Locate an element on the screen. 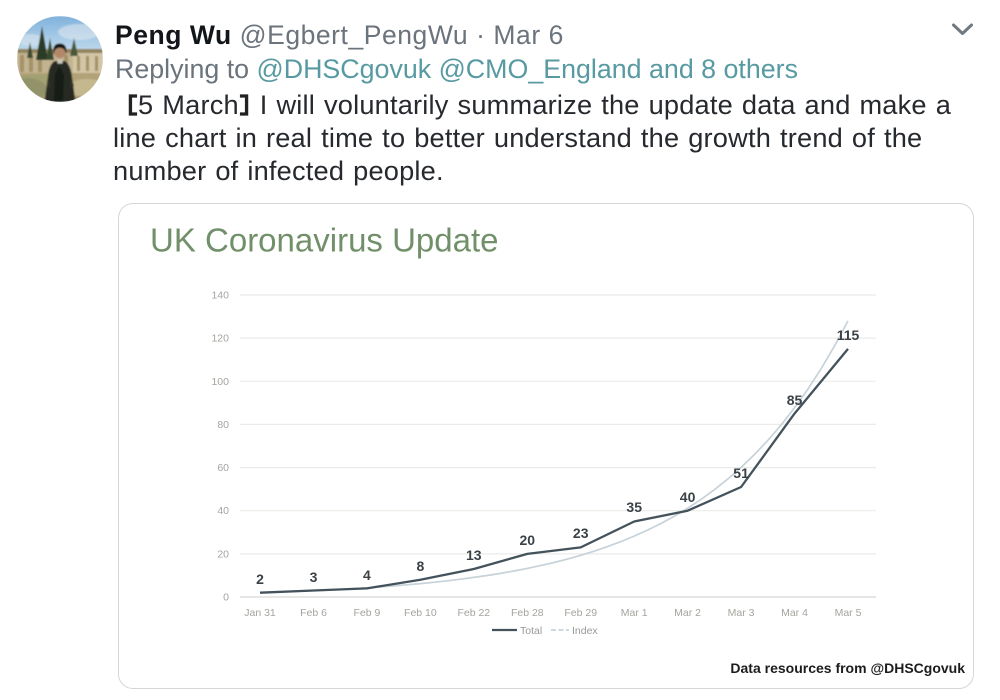 The image size is (1000, 700). svg-text: 80 is located at coordinates (223, 425).